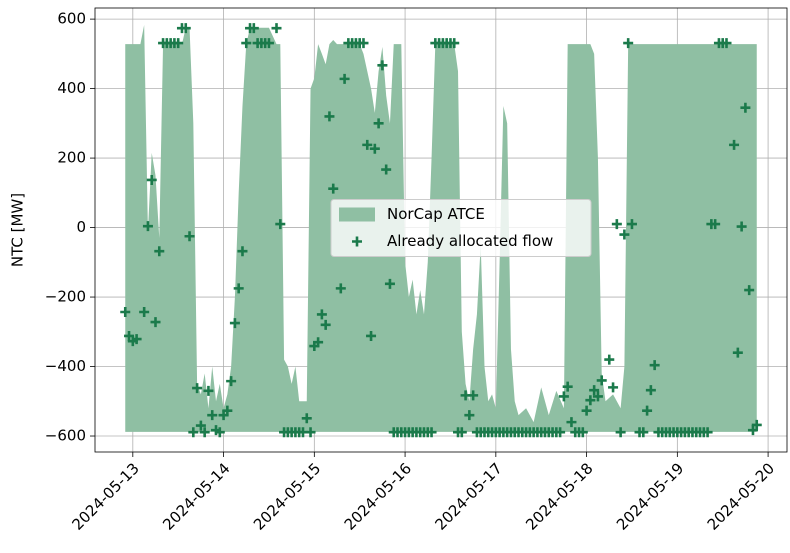 Image resolution: width=790 pixels, height=553 pixels. What do you see at coordinates (65, 297) in the screenshot?
I see `y-tick-label: −200` at bounding box center [65, 297].